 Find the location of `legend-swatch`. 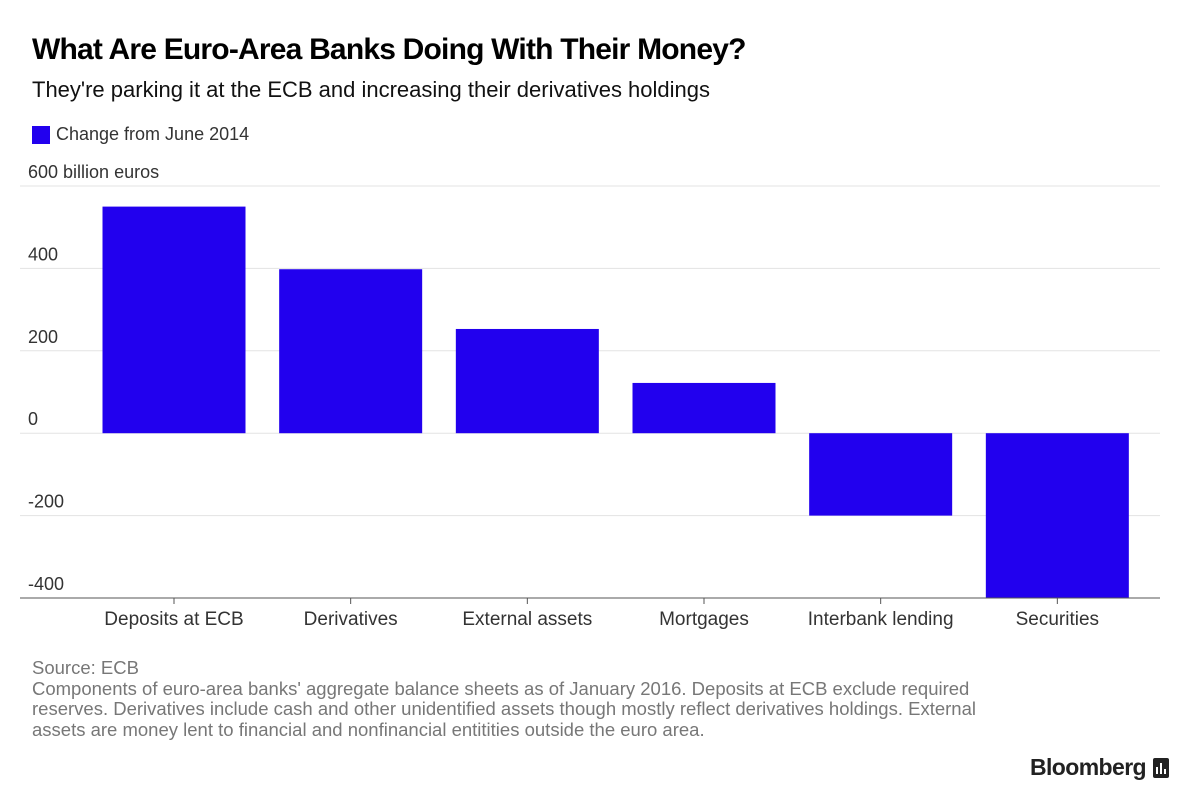

legend-swatch is located at coordinates (41, 134).